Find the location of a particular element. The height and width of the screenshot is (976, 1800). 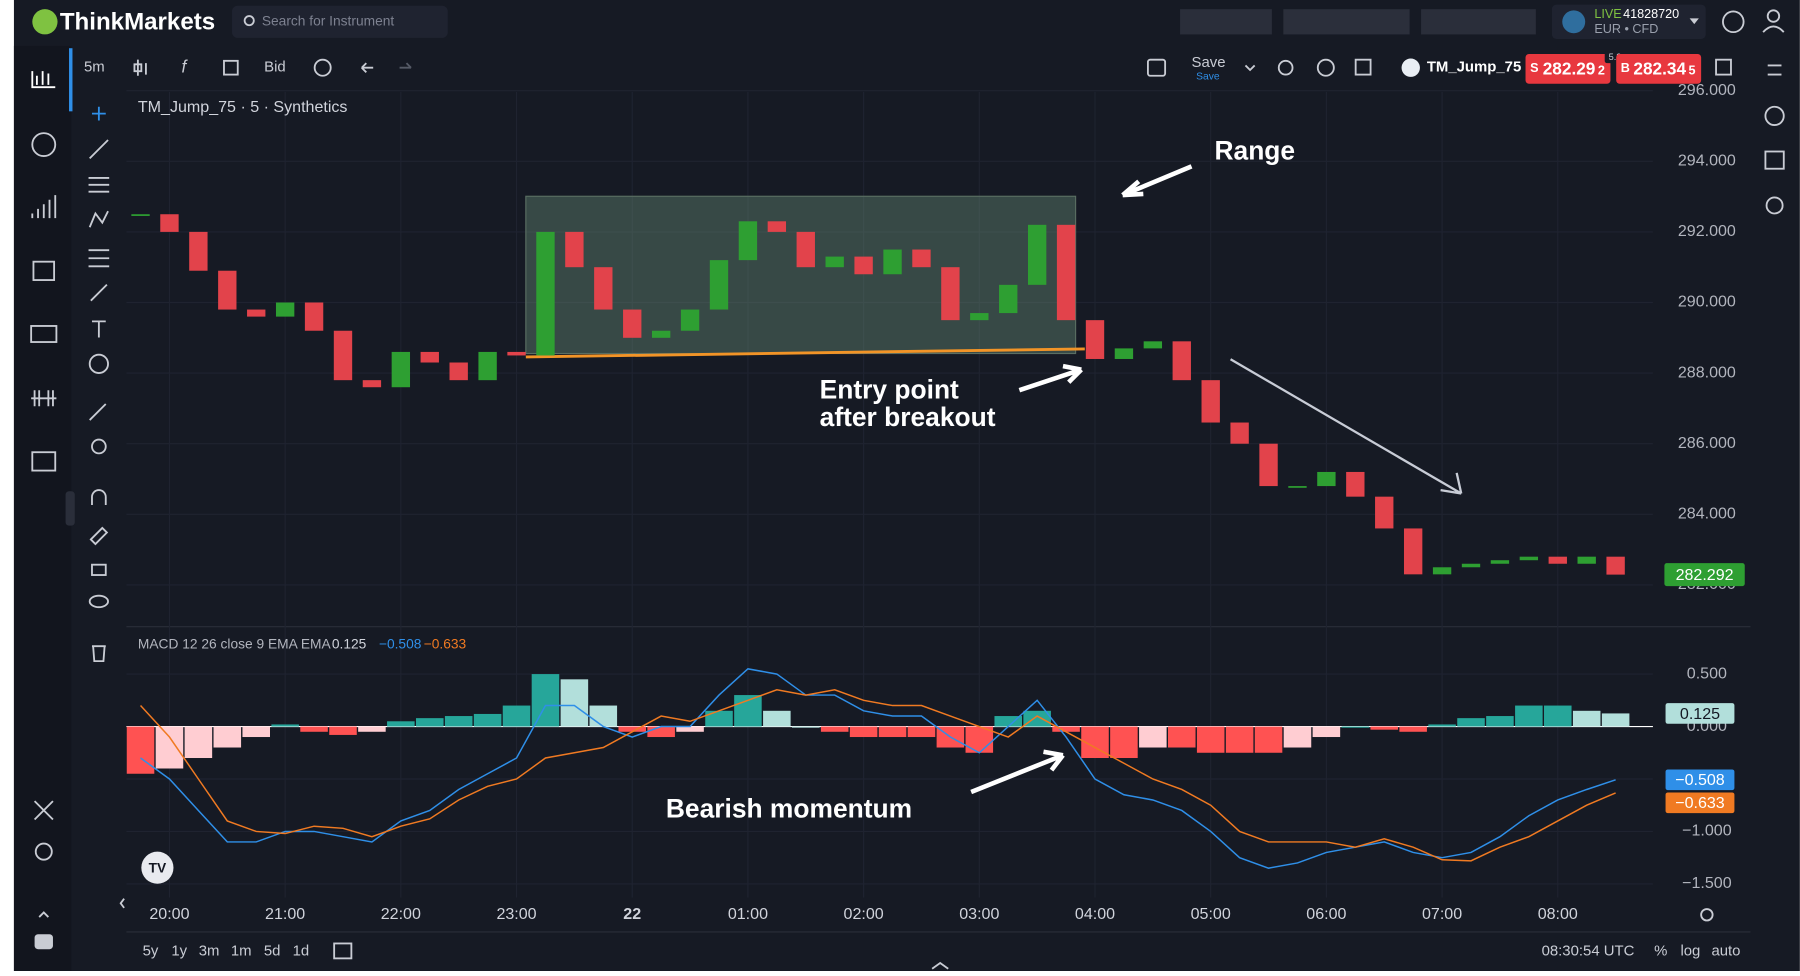

scroll-left is located at coordinates (122, 903).